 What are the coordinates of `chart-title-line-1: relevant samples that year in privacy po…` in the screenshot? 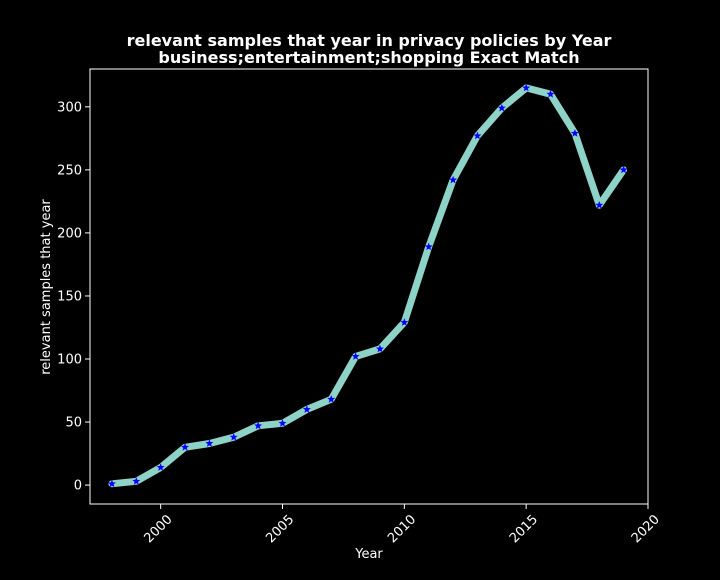 It's located at (369, 40).